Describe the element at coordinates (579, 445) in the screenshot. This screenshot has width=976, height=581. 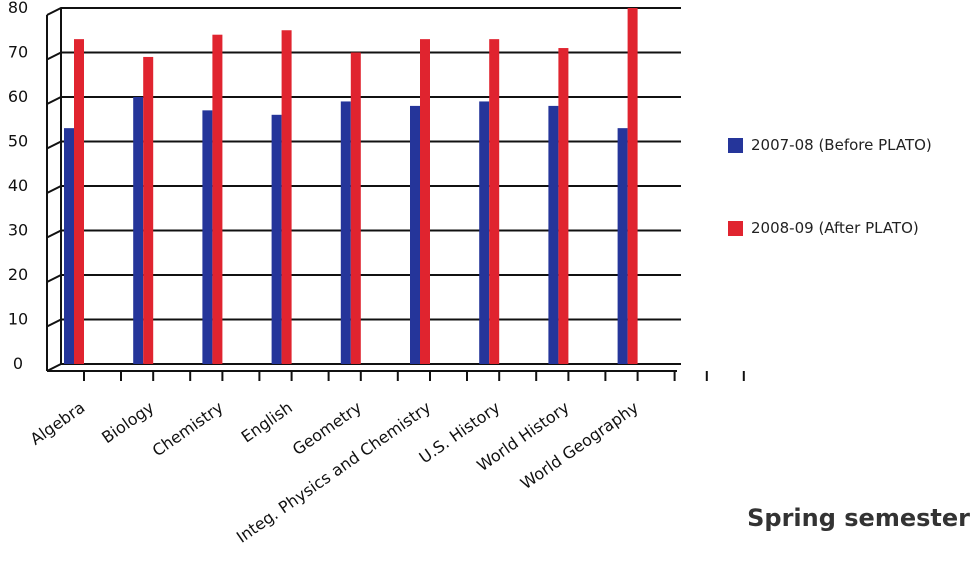
I see `x-tick-label: World Geography` at that location.